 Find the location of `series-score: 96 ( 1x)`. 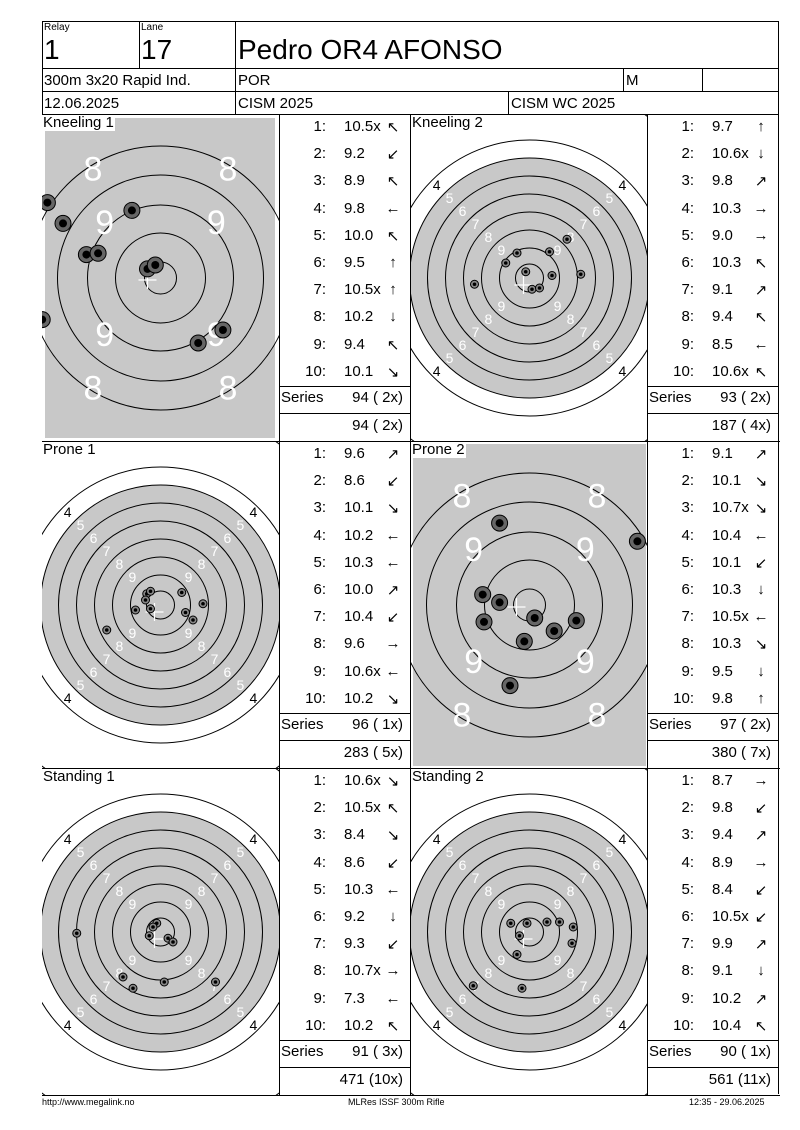

series-score: 96 ( 1x) is located at coordinates (377, 724).